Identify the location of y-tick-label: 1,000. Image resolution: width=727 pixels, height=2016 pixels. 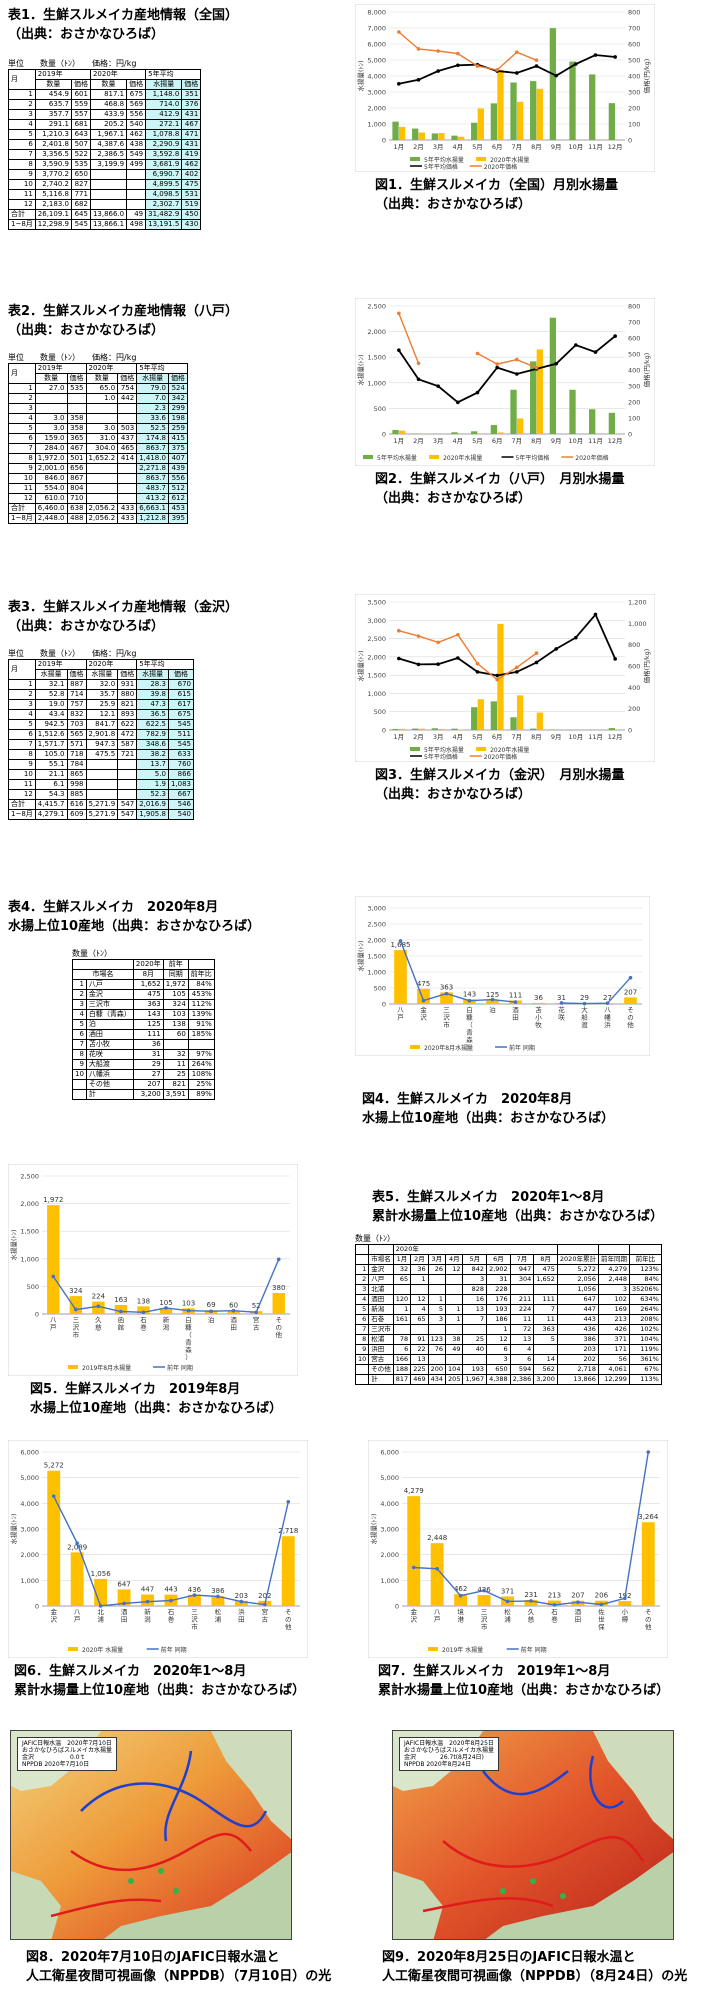
(29, 1581).